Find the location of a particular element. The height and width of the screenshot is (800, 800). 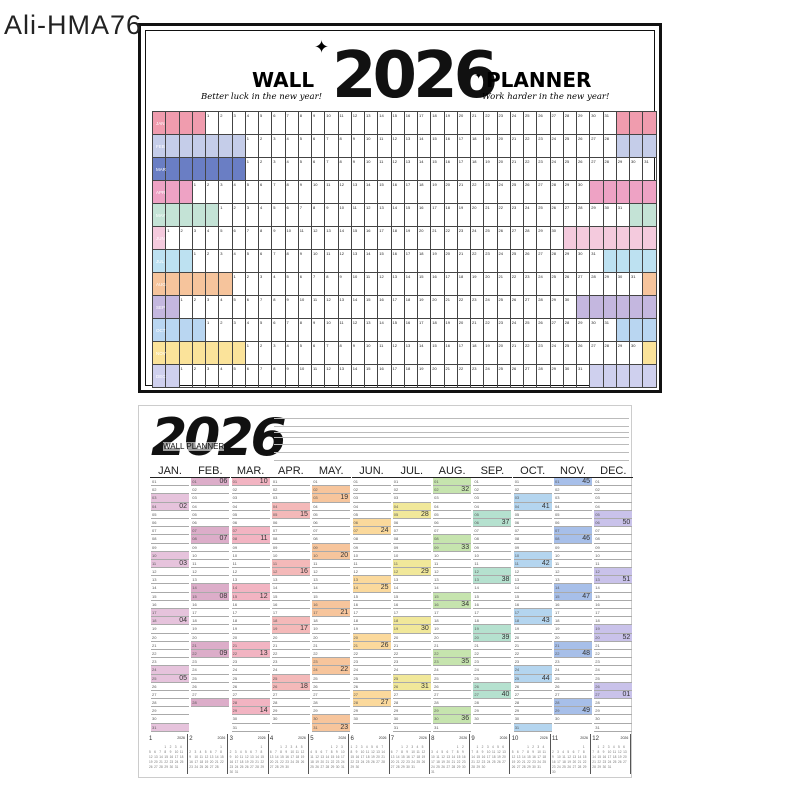

day-row: 28 27 is located at coordinates (371, 703).